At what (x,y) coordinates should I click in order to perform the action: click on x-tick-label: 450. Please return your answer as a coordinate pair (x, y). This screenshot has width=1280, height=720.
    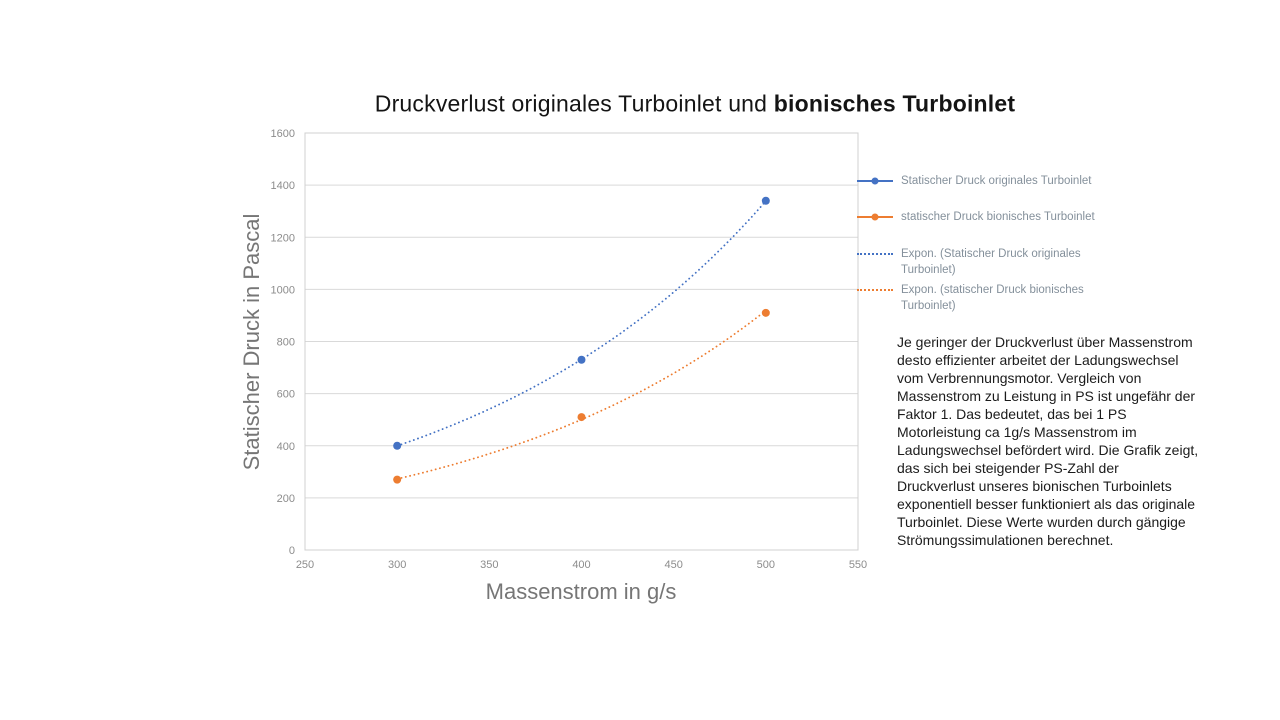
    Looking at the image, I should click on (673, 565).